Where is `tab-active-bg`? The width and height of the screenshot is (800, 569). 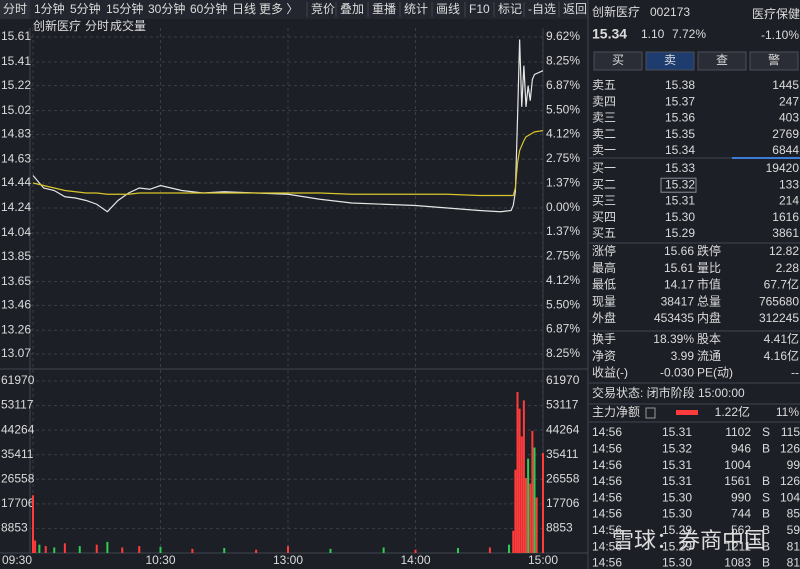 tab-active-bg is located at coordinates (15, 9).